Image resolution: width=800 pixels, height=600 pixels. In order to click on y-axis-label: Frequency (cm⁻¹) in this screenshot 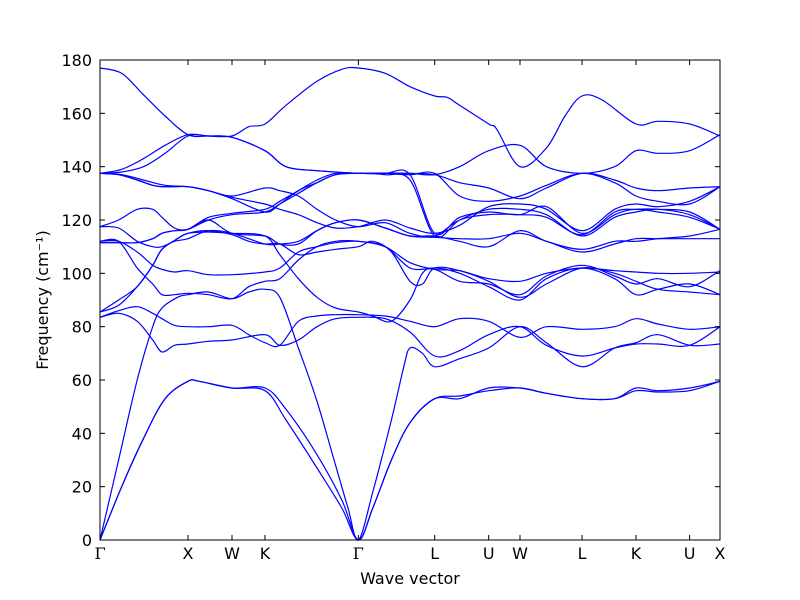, I will do `click(42, 299)`.